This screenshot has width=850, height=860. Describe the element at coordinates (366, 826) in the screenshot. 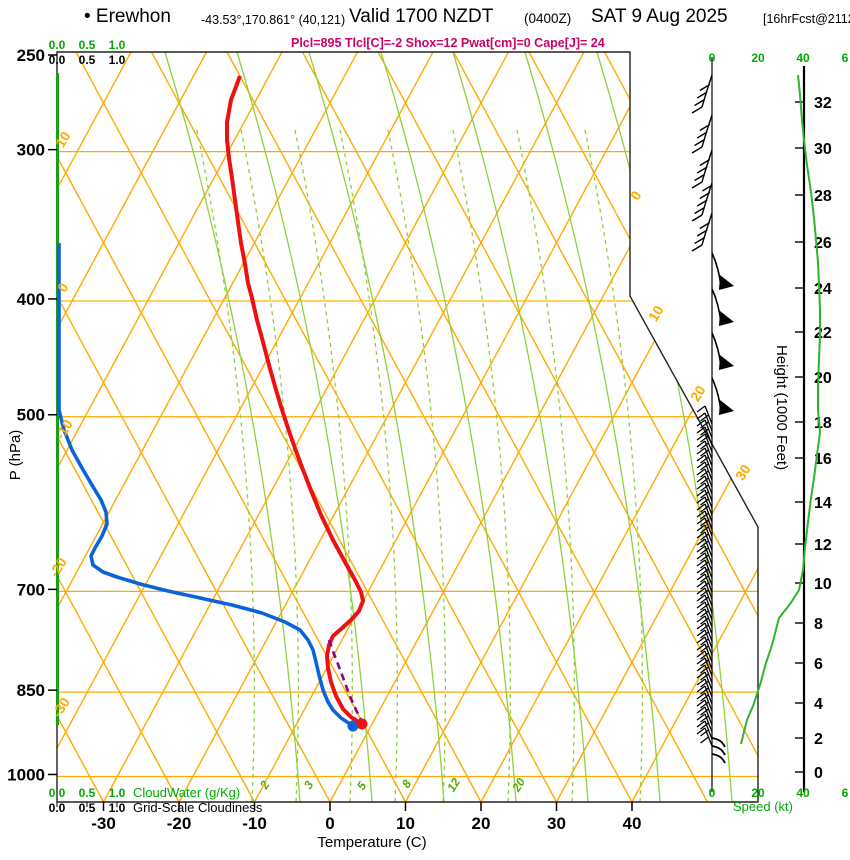

I see `temperature-axis: -30 -20 -10 0 10 20 30 40 Temperature (C)` at that location.